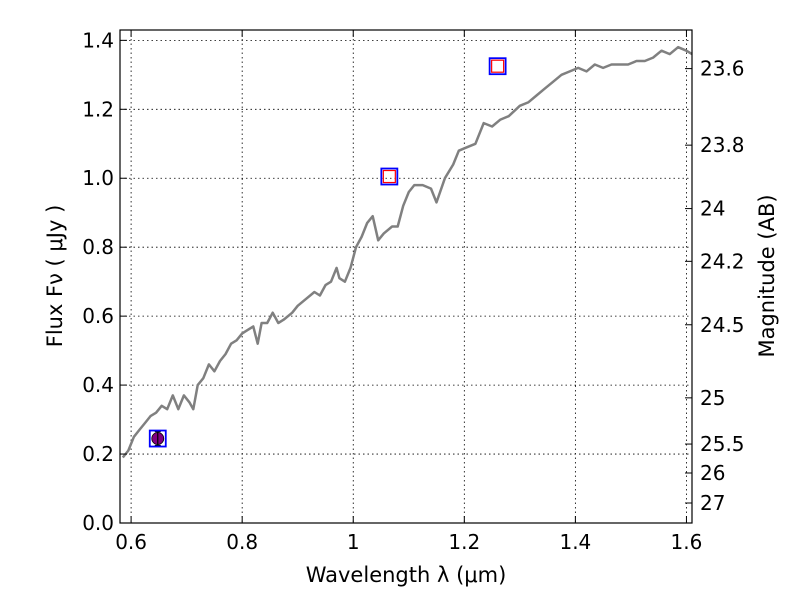 The image size is (800, 605). I want to click on right-tick-label: 26, so click(712, 473).